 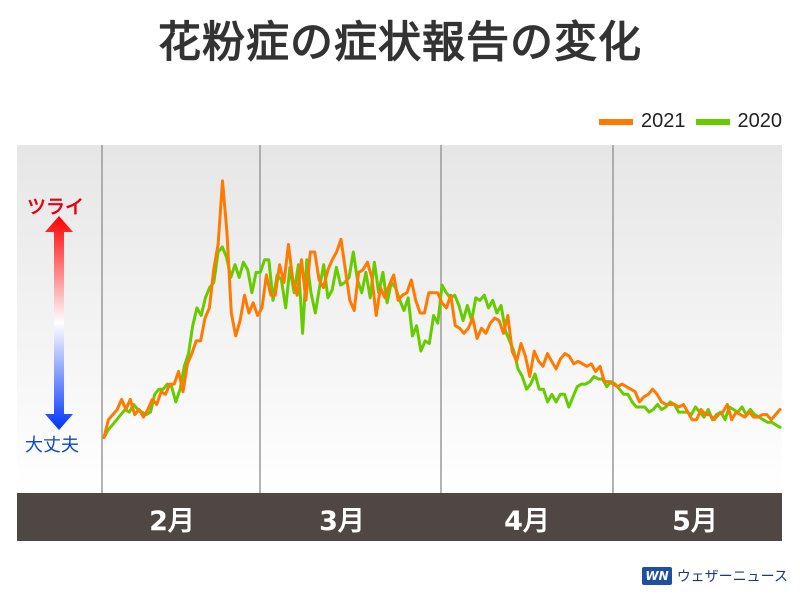 What do you see at coordinates (52, 445) in the screenshot?
I see `severity-low-label: 大丈夫` at bounding box center [52, 445].